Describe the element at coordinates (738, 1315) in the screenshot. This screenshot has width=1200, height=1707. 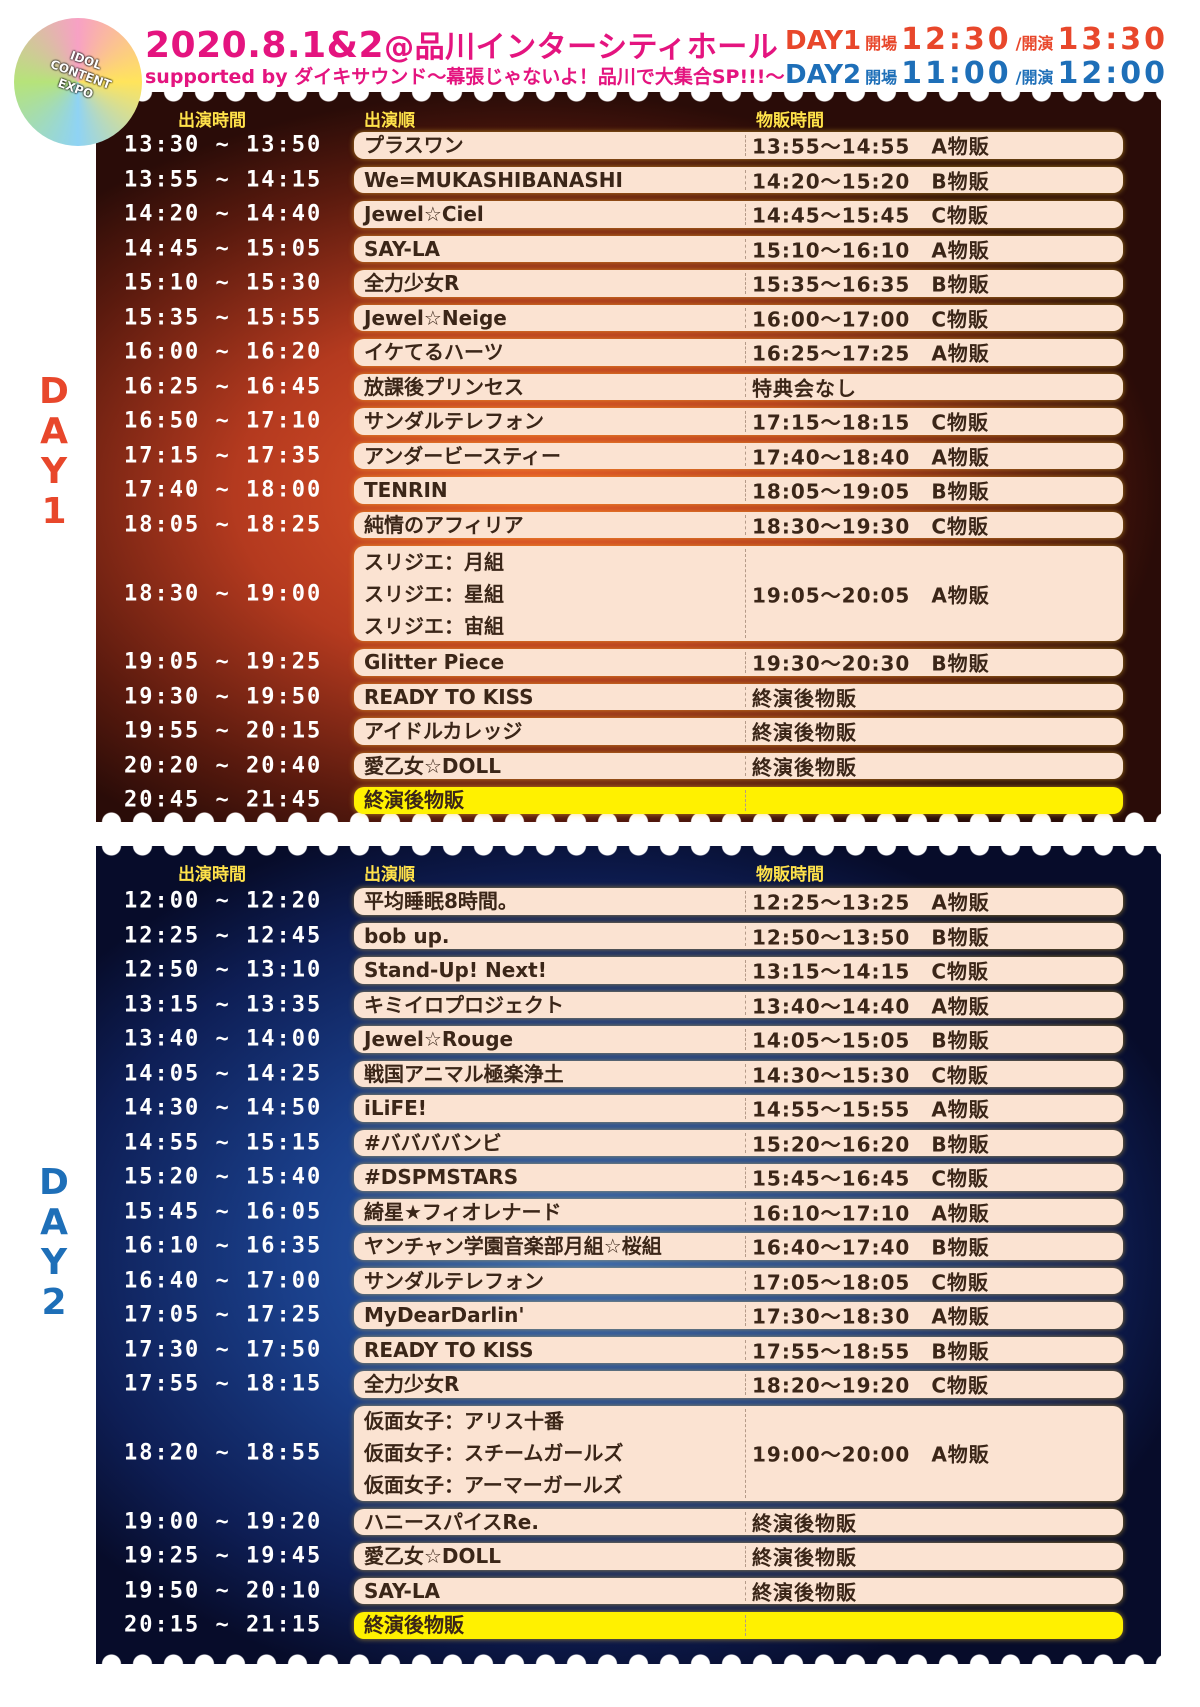
I see `act-pill: MyDearDarlin' 17:30〜18:30 A物販` at that location.